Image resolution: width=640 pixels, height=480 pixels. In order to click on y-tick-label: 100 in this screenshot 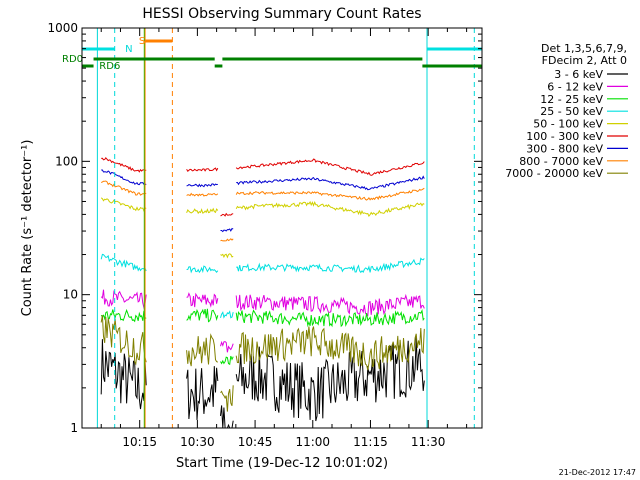, I will do `click(66, 161)`.